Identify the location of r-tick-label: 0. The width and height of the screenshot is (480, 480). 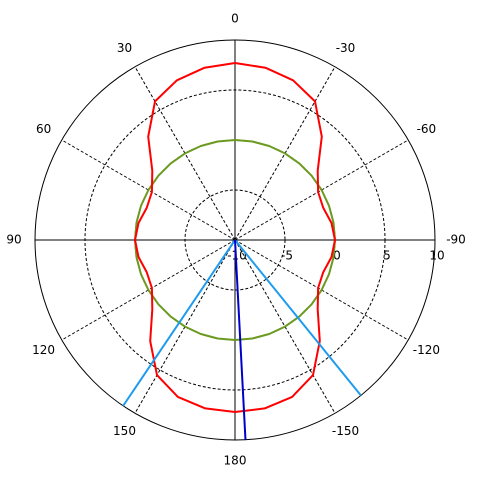
(337, 256).